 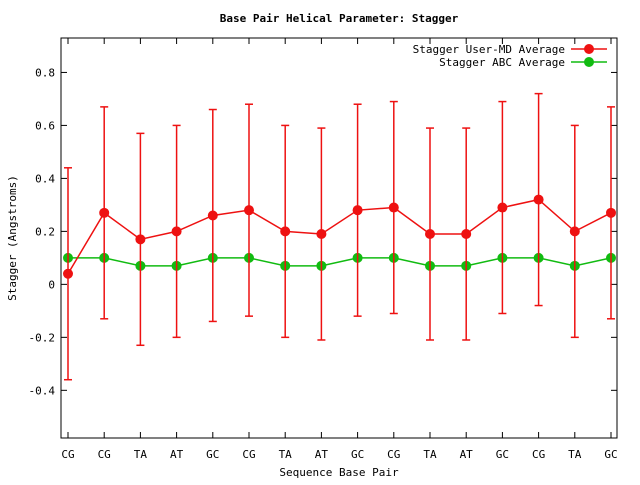 I want to click on y-tick-label: 0.4, so click(x=45, y=178).